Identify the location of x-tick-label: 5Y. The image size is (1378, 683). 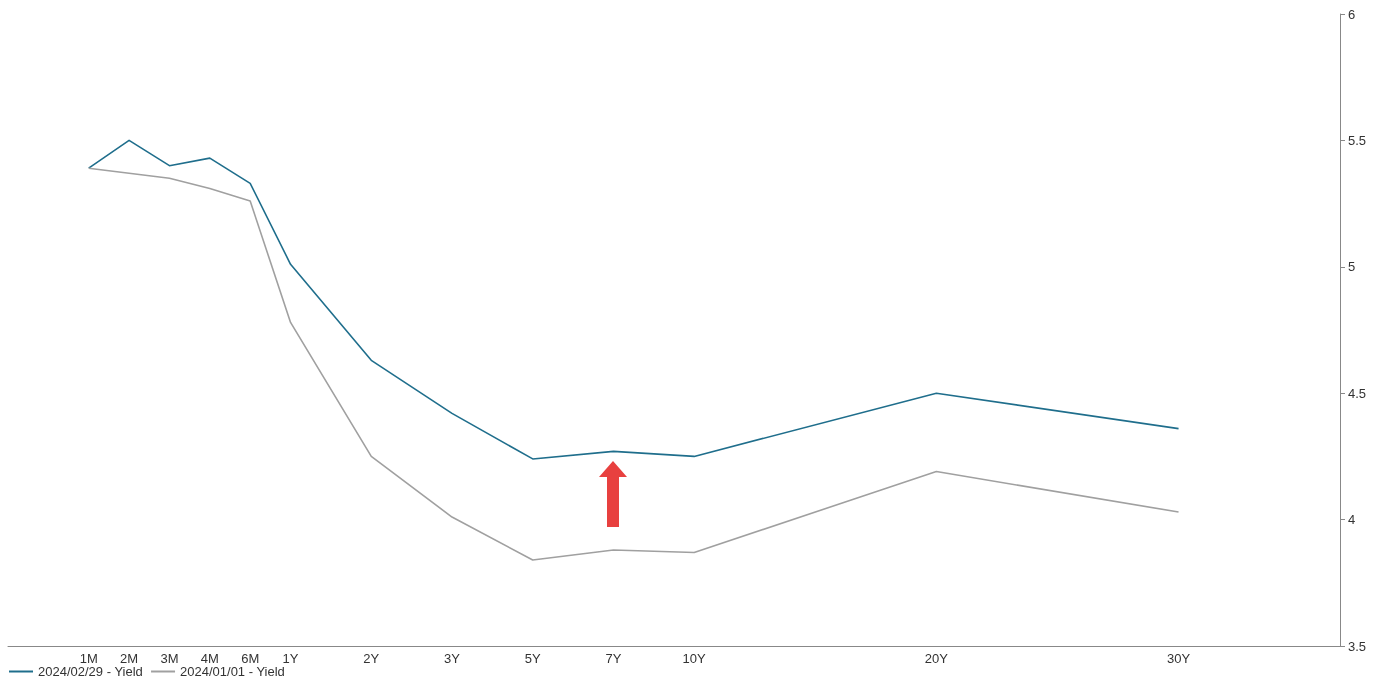
(532, 658).